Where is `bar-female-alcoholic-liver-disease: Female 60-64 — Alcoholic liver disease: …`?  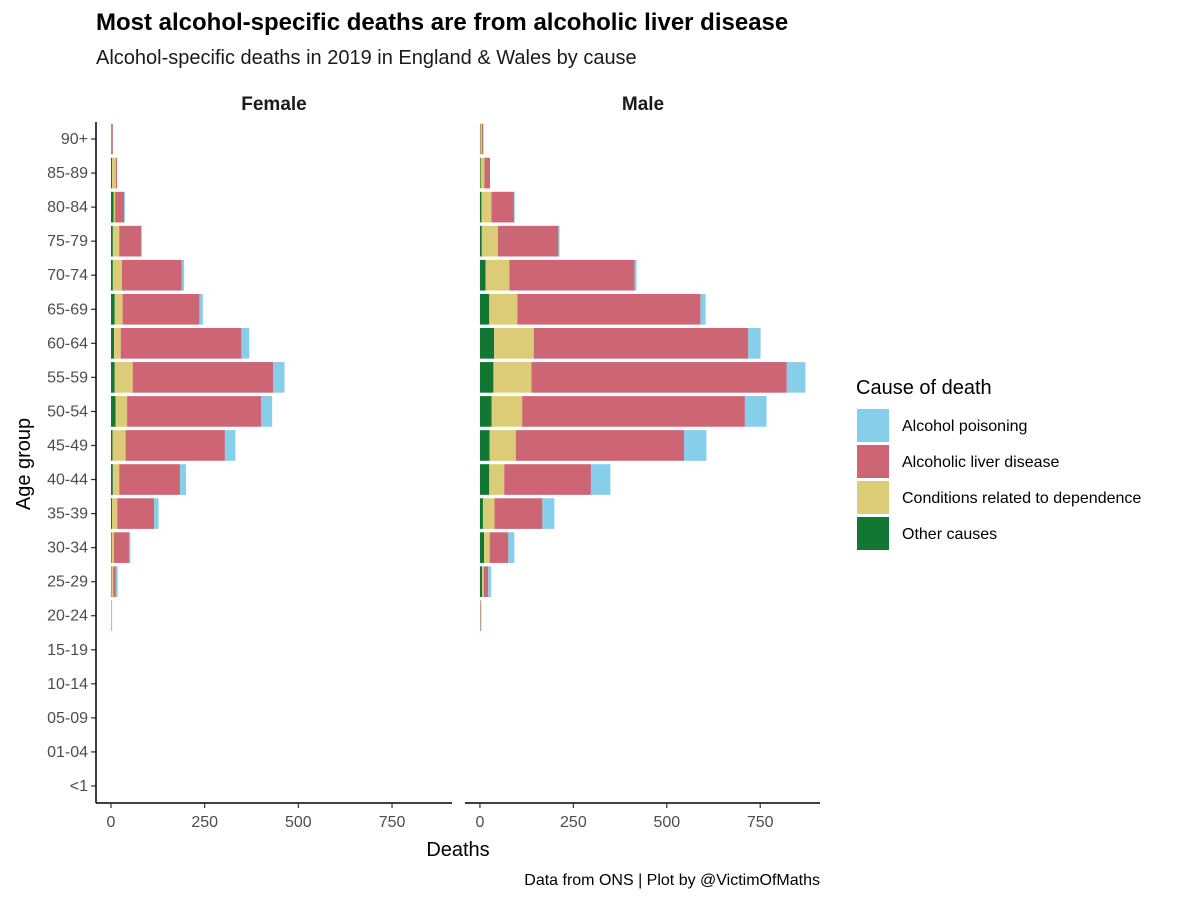
bar-female-alcoholic-liver-disease: Female 60-64 — Alcoholic liver disease: … is located at coordinates (181, 343).